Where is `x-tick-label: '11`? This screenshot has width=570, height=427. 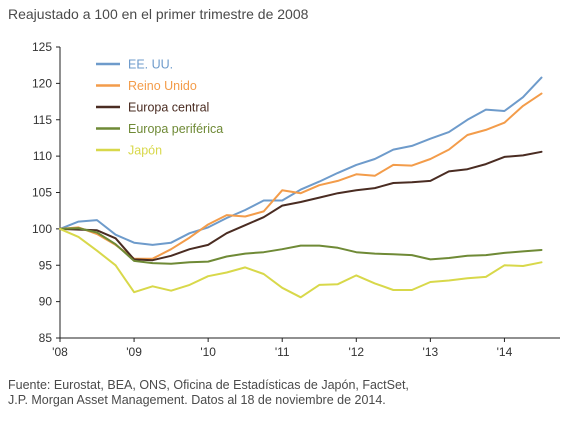 x-tick-label: '11 is located at coordinates (282, 352).